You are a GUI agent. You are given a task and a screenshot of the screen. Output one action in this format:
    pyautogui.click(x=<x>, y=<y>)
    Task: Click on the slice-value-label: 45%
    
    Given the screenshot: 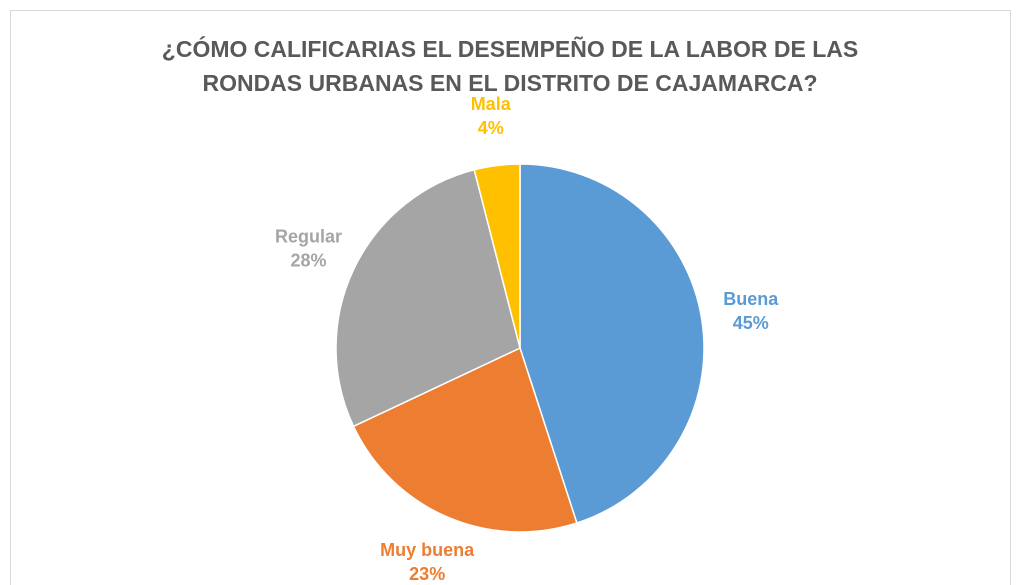 What is the action you would take?
    pyautogui.click(x=751, y=323)
    